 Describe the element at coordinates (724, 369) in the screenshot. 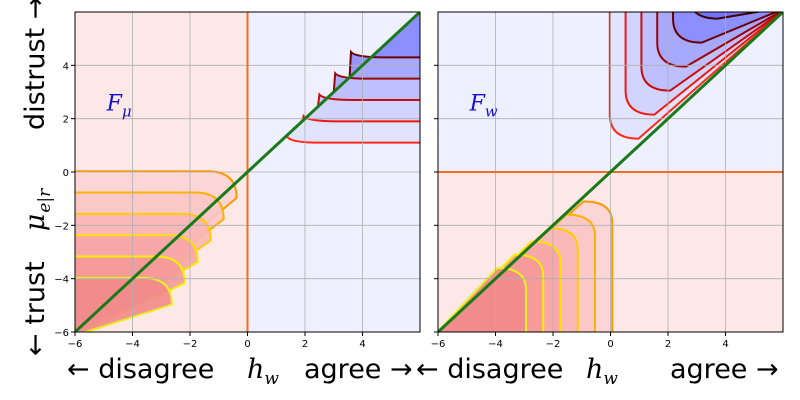

I see `x-label-right-agree: agree →` at that location.